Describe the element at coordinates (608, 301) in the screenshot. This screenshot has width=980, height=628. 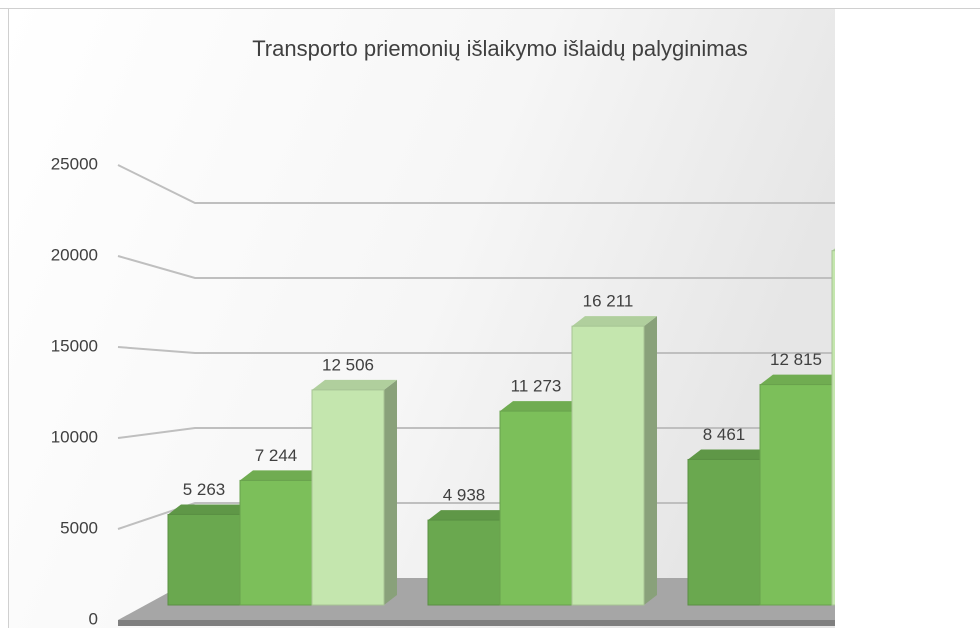
I see `data-label: 16 211` at that location.